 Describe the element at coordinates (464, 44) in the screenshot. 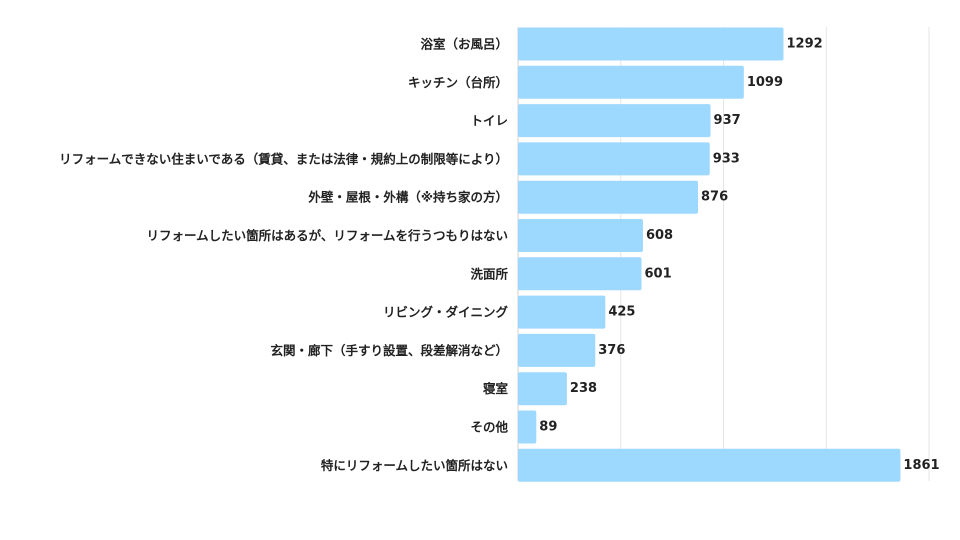

I see `category-label-1: 浴室（お風呂）` at that location.